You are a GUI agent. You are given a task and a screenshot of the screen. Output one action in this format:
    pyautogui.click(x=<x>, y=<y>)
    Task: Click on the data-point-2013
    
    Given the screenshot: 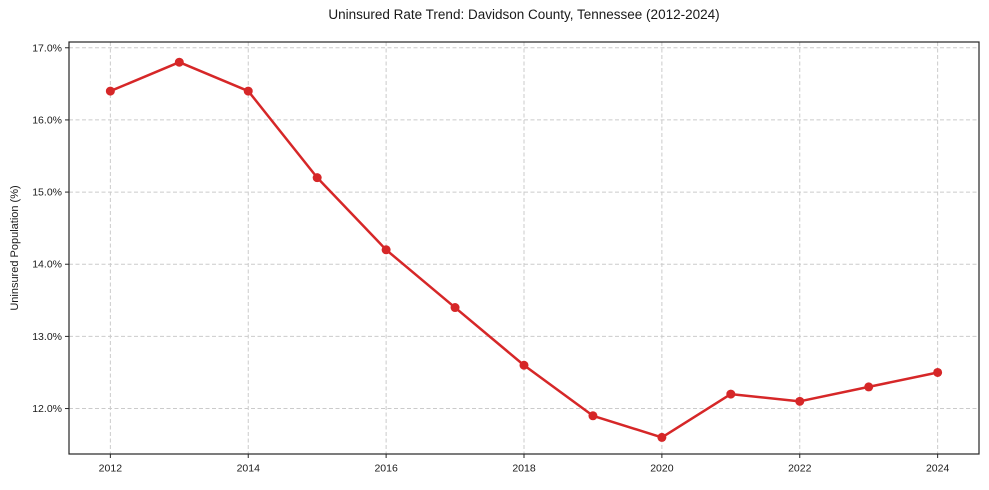 What is the action you would take?
    pyautogui.click(x=179, y=62)
    